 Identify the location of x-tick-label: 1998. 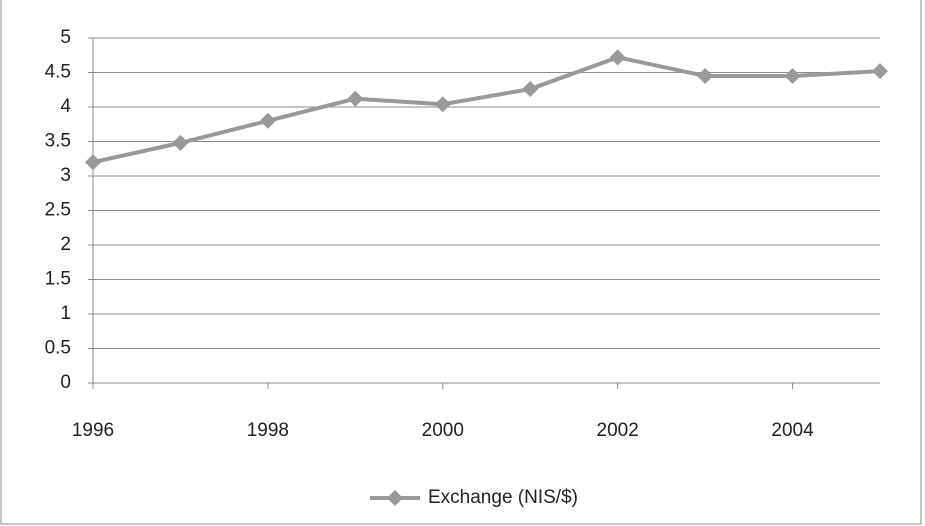
(268, 430).